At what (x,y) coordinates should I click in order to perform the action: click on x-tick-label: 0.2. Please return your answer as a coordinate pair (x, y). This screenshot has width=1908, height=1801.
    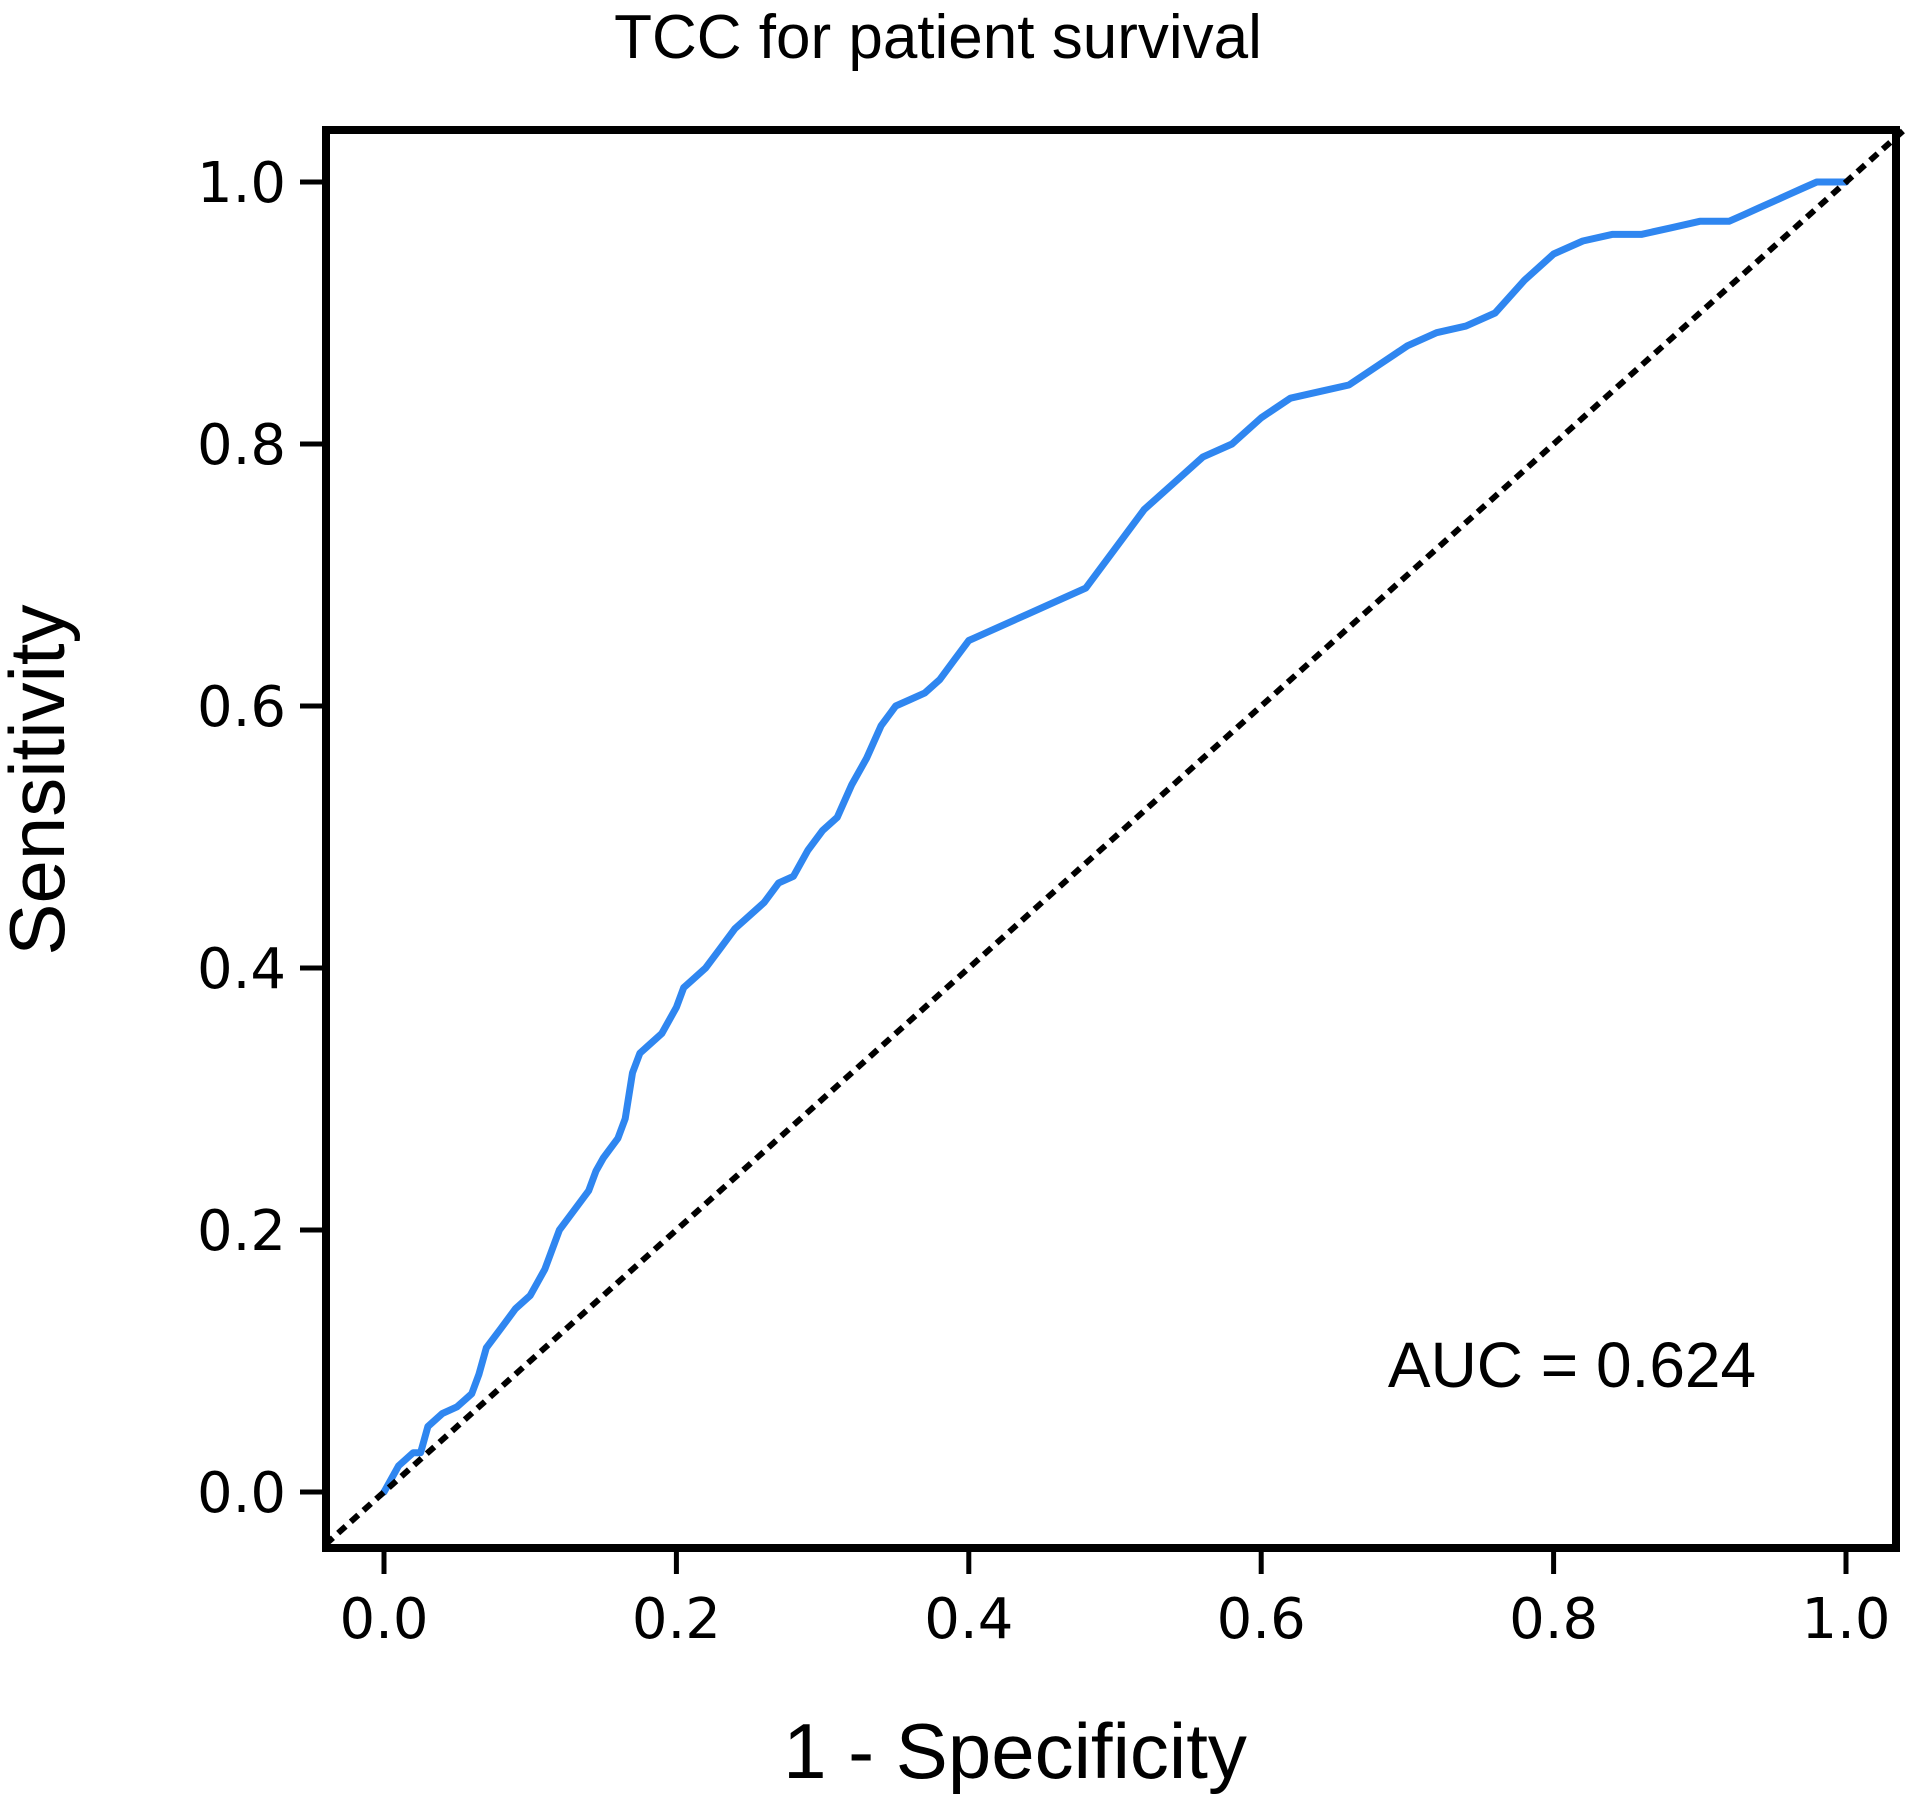
    Looking at the image, I should click on (676, 1619).